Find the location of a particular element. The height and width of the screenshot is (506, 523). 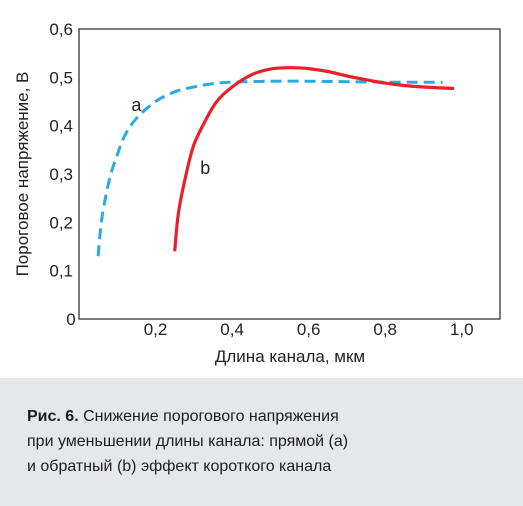

x-tick-label: 0,6 is located at coordinates (309, 329).